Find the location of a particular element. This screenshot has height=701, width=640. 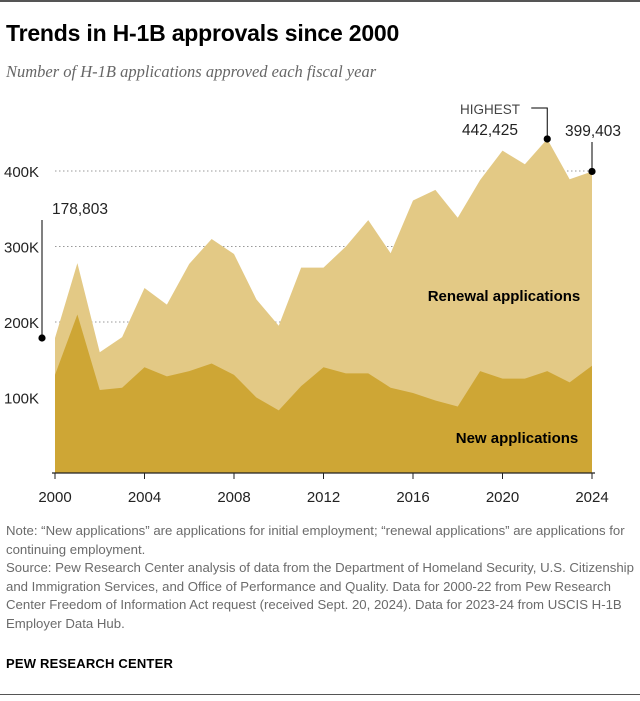

bottom-rule is located at coordinates (320, 694).